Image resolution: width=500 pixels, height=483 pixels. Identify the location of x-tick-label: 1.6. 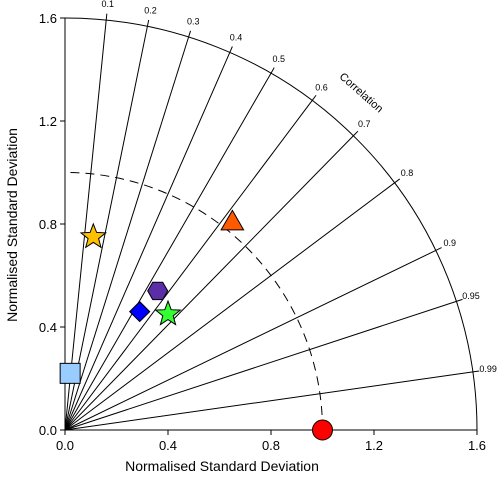
(477, 445).